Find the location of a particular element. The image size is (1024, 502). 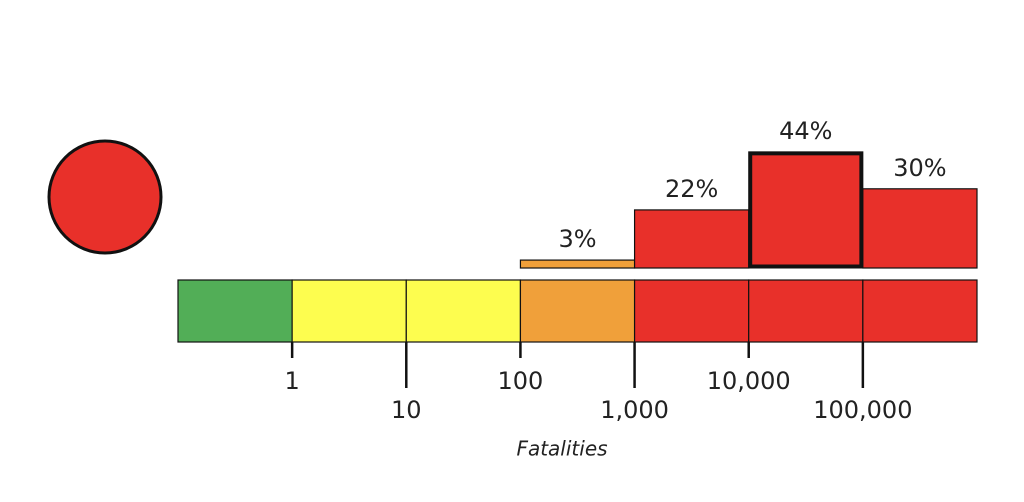

x-tick-label: 1,000 is located at coordinates (634, 410).